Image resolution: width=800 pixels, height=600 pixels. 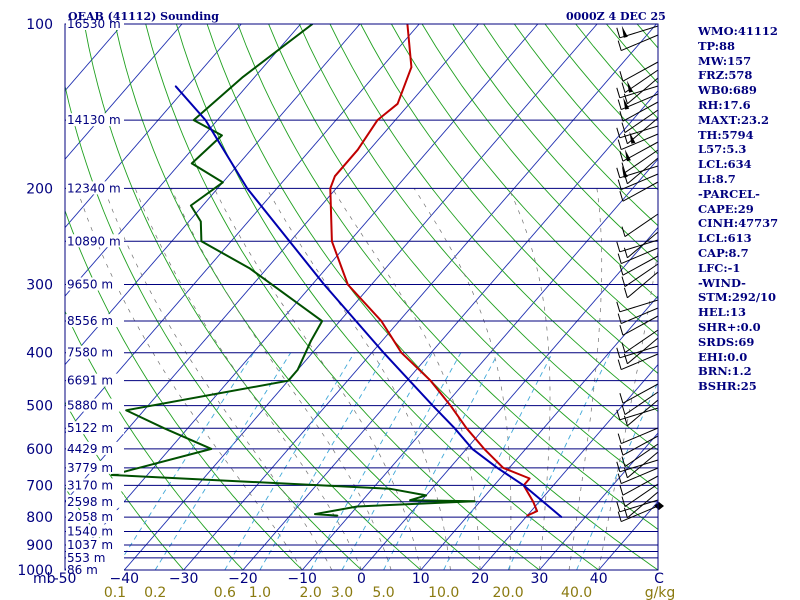 What do you see at coordinates (90, 531) in the screenshot?
I see `height-label: 1540 m` at bounding box center [90, 531].